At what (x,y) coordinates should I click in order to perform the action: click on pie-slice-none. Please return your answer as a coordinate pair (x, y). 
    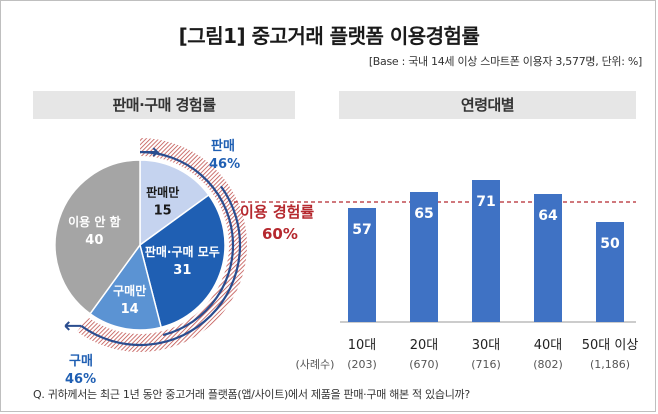
    Looking at the image, I should click on (97, 237).